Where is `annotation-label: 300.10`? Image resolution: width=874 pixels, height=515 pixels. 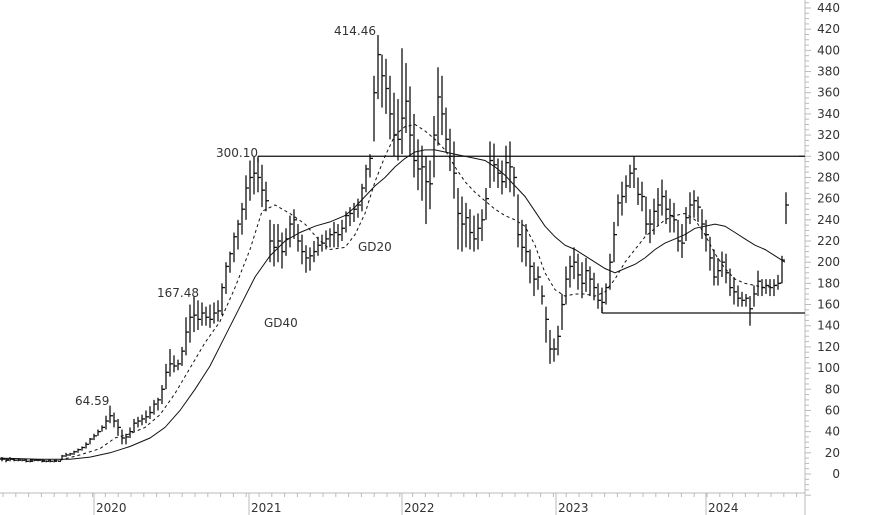 annotation-label: 300.10 is located at coordinates (237, 153).